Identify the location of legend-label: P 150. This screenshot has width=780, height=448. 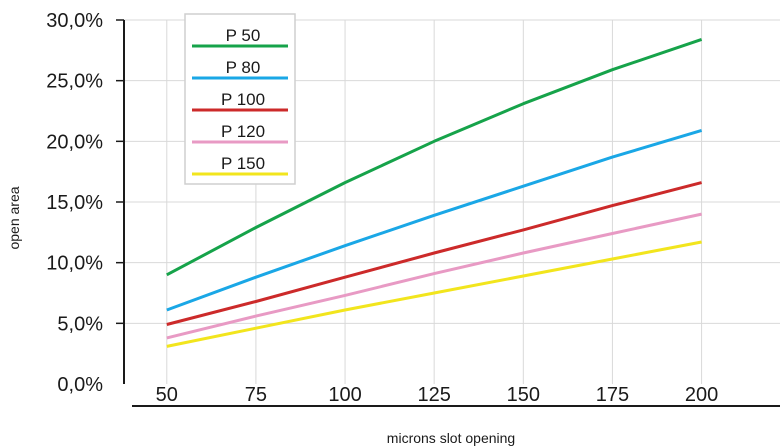
(243, 163).